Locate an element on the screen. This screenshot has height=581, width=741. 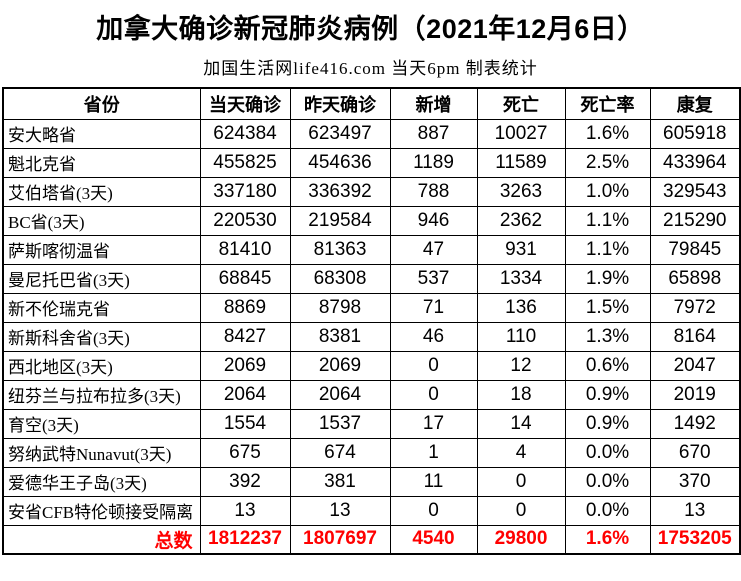
new-cases-cell: 788 is located at coordinates (433, 191).